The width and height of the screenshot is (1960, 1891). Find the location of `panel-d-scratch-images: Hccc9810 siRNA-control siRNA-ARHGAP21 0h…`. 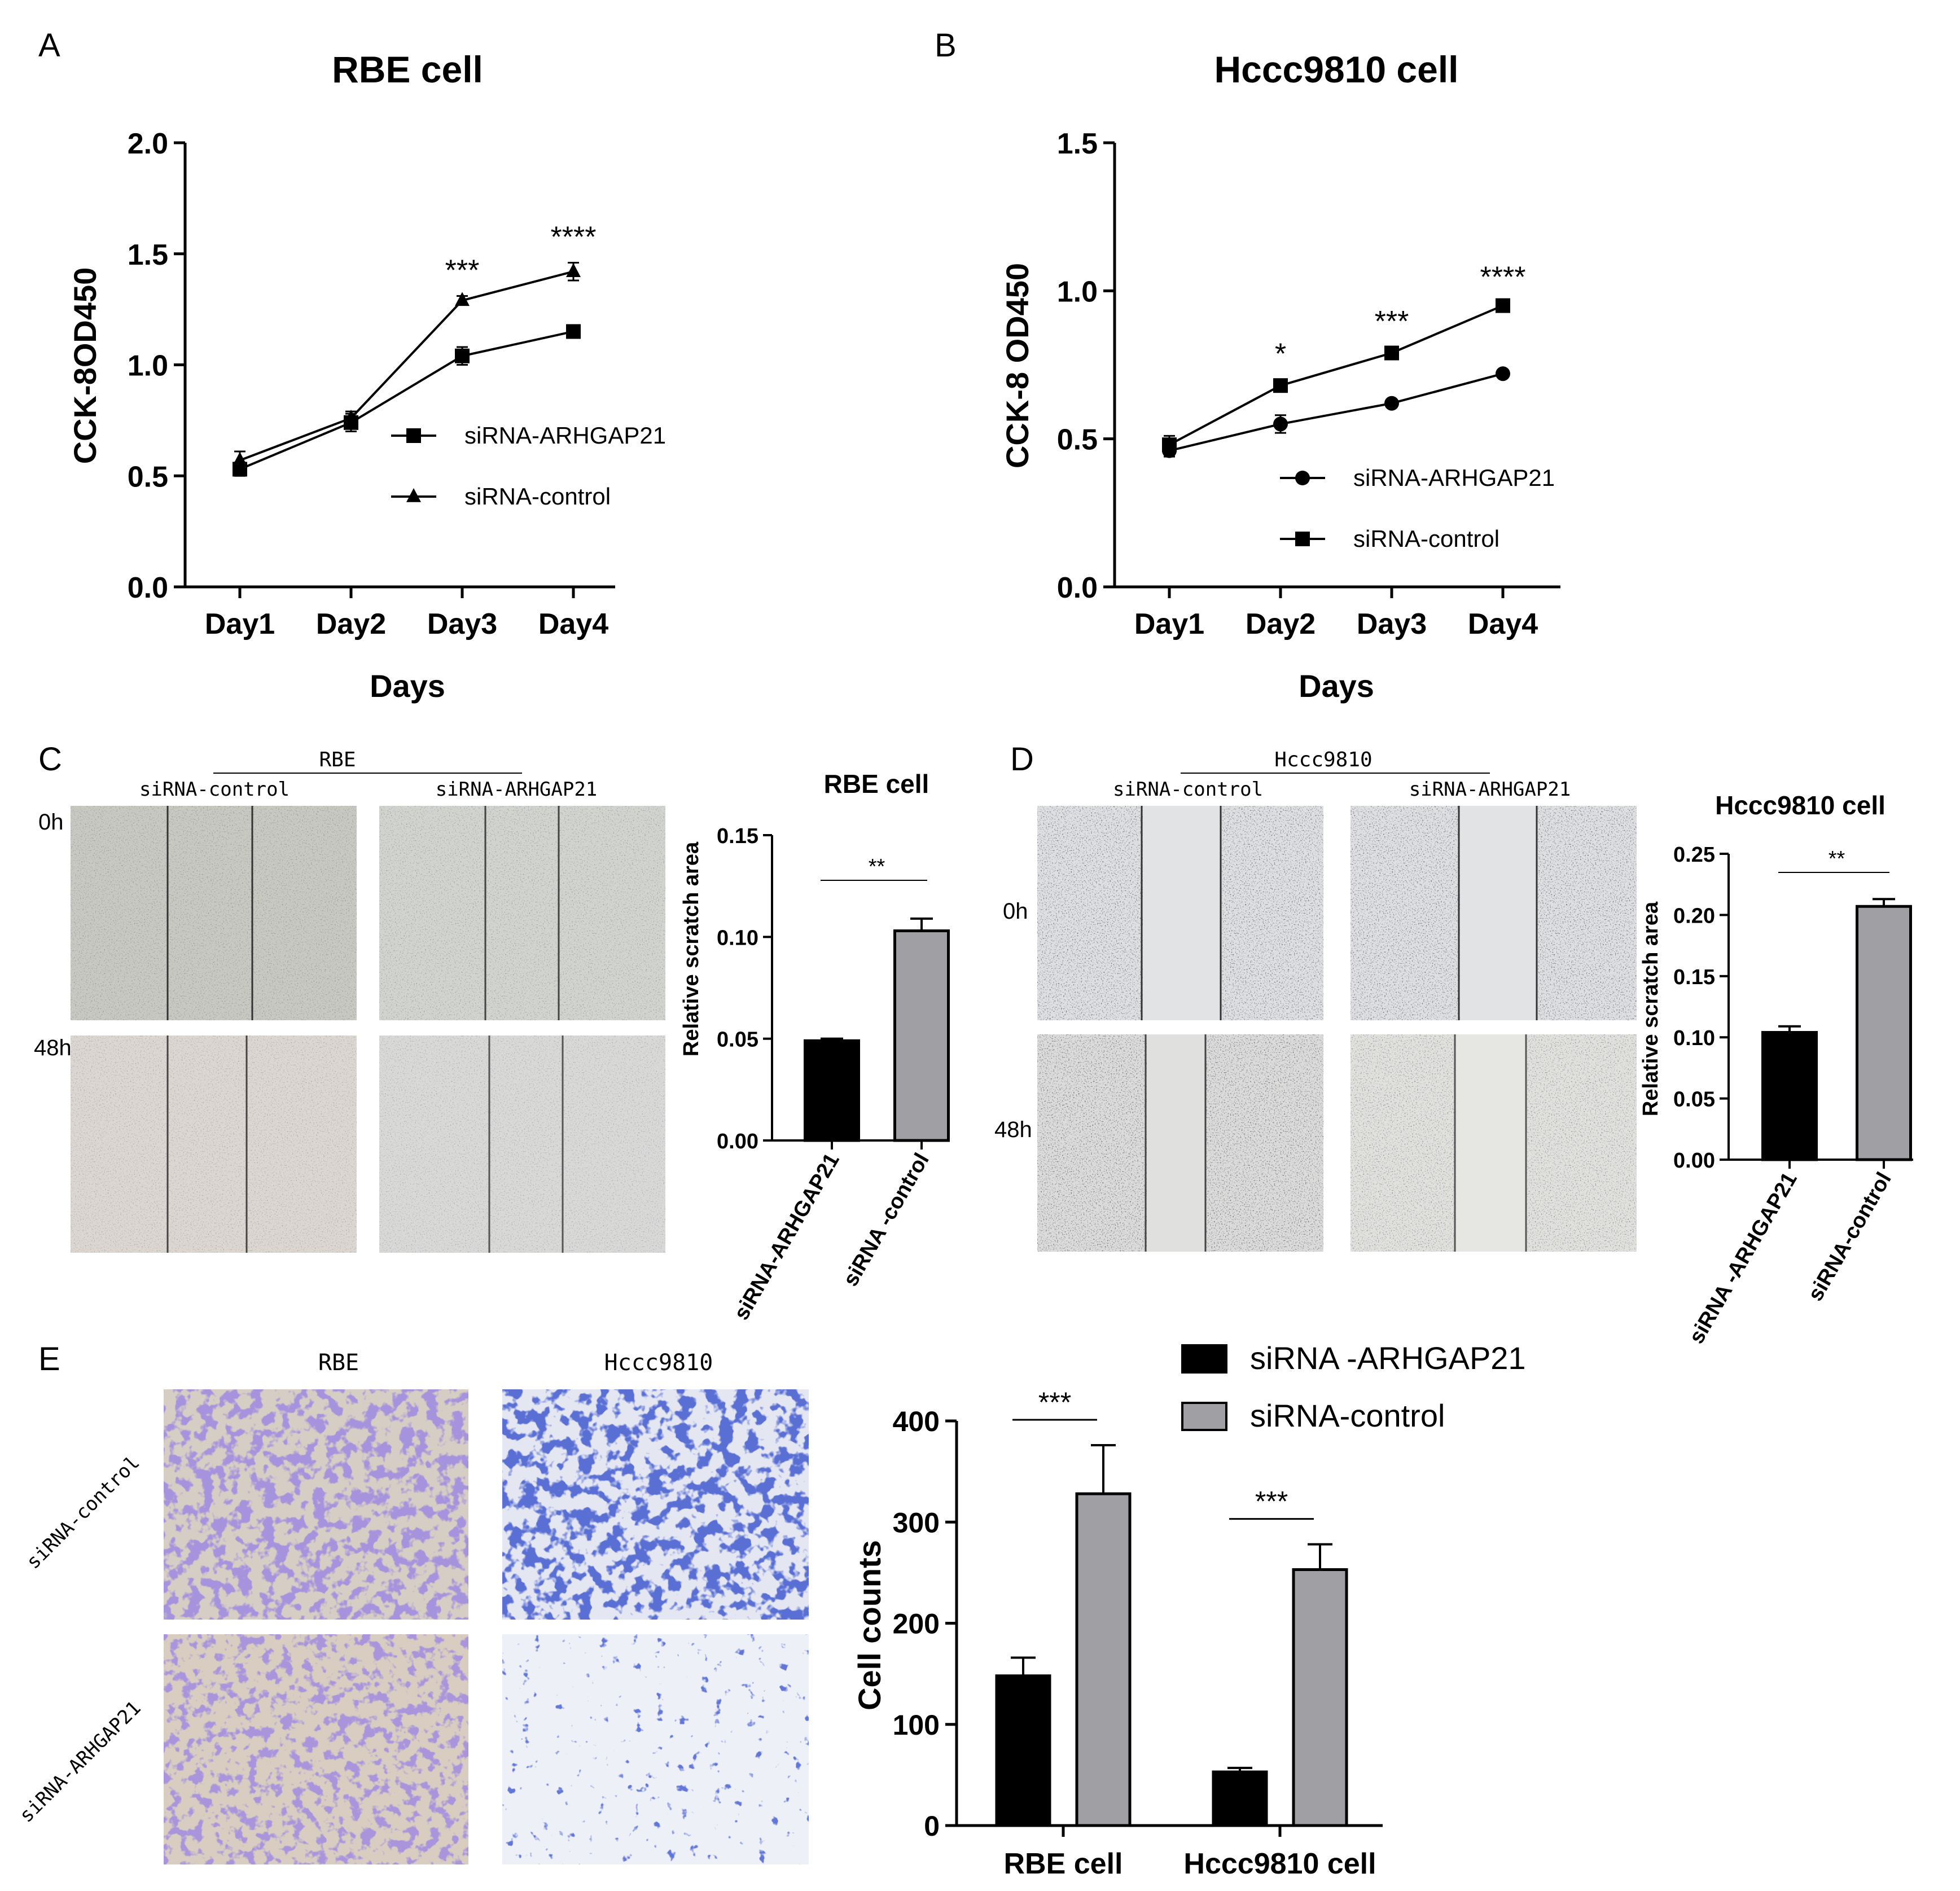

panel-d-scratch-images: Hccc9810 siRNA-control siRNA-ARHGAP21 0h… is located at coordinates (1315, 1000).